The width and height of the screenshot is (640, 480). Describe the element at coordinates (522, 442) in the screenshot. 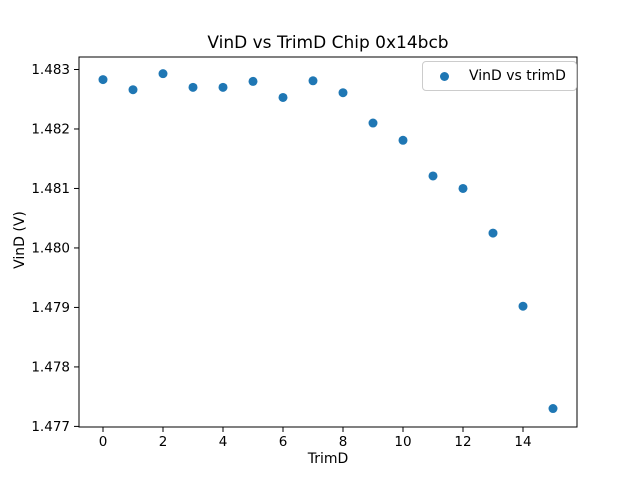

I see `x-tick-label: 14` at that location.